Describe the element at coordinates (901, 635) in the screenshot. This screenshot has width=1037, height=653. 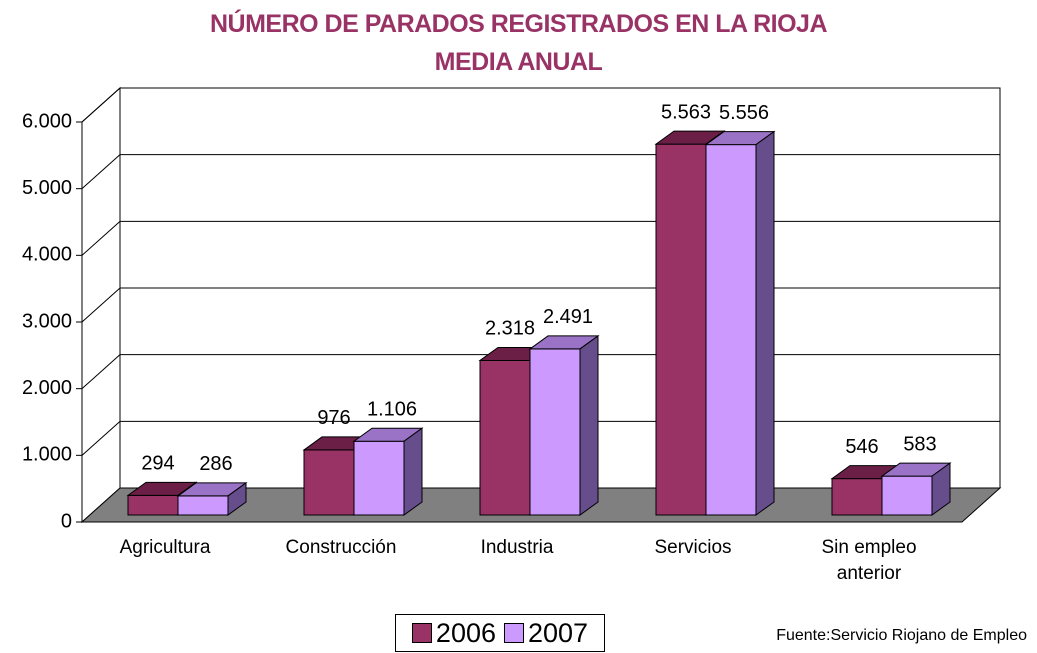
I see `source-note: Fuente:Servicio Riojano de Empleo` at that location.